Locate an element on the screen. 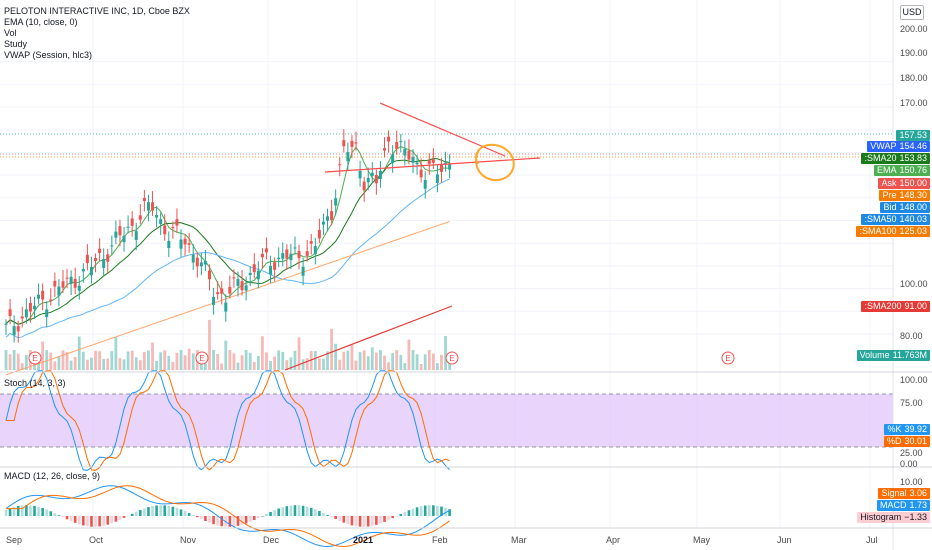  price-tag-value: 148.30 is located at coordinates (913, 195).